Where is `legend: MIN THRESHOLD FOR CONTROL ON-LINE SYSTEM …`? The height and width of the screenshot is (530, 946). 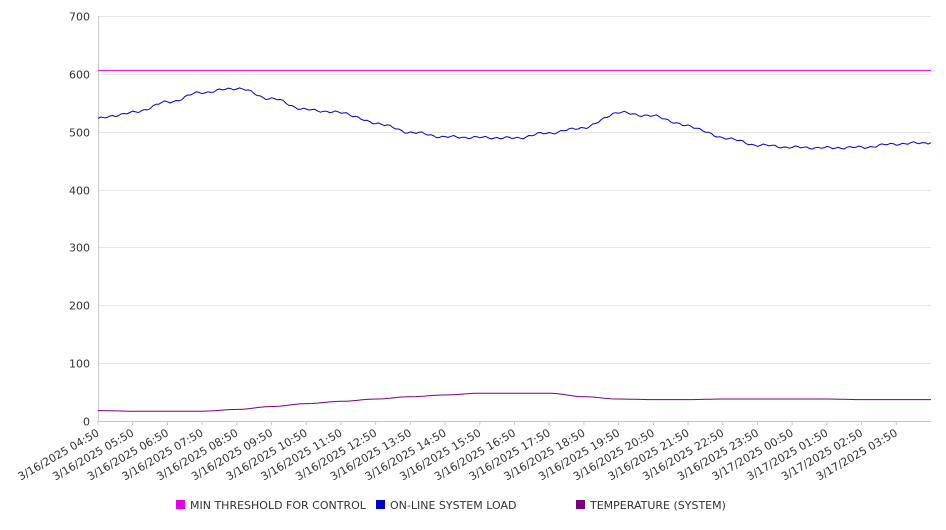
legend: MIN THRESHOLD FOR CONTROL ON-LINE SYSTEM … is located at coordinates (451, 505).